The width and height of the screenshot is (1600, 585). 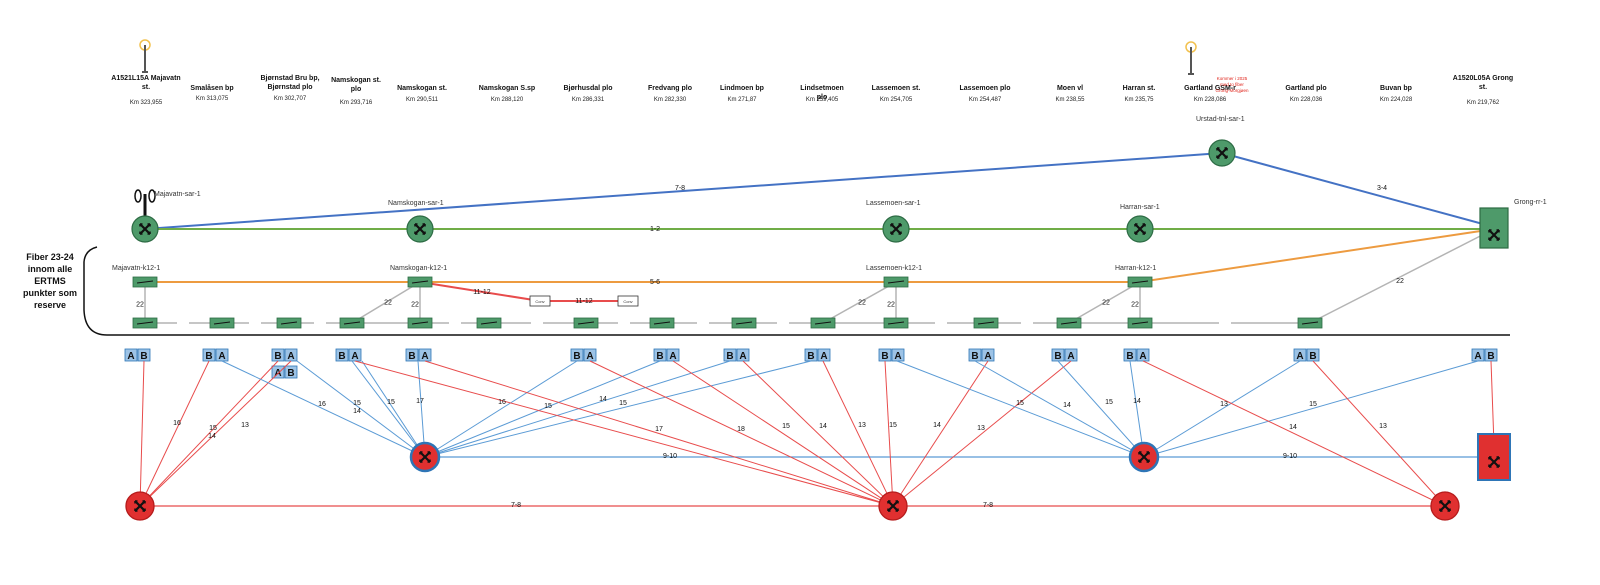 What do you see at coordinates (1396, 88) in the screenshot?
I see `station-name-16: Buvan bp` at bounding box center [1396, 88].